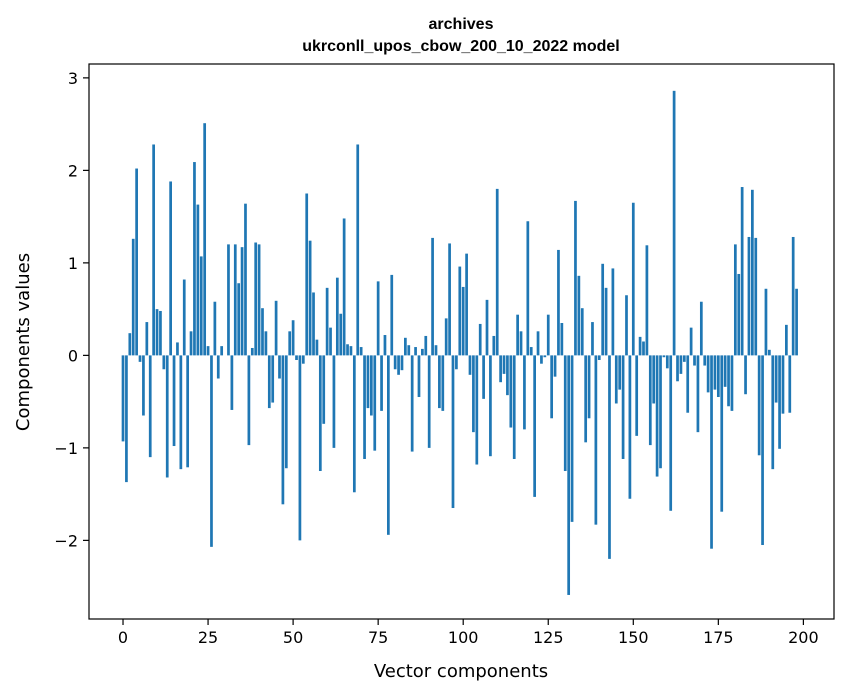 The height and width of the screenshot is (696, 847). I want to click on x-tick-label: 0, so click(123, 637).